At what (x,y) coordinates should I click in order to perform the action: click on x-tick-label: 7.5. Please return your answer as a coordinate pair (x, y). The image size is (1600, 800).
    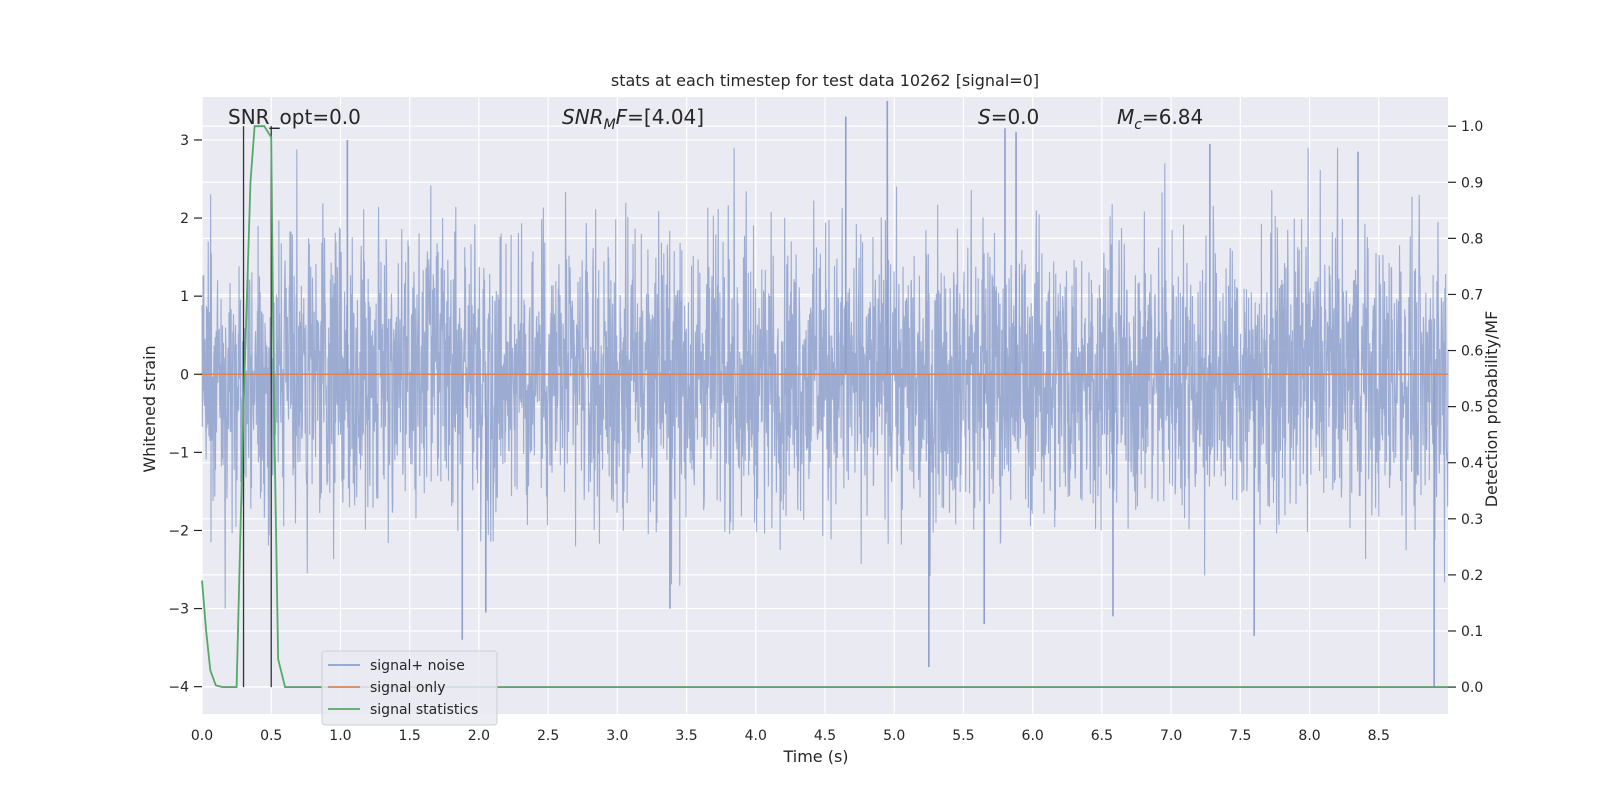
    Looking at the image, I should click on (1240, 736).